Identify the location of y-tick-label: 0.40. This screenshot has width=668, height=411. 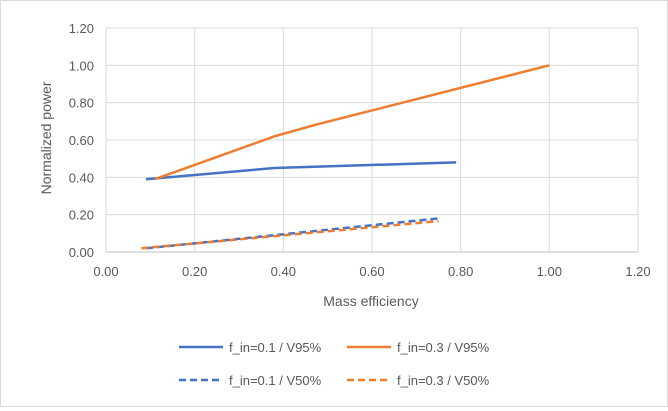
(81, 177).